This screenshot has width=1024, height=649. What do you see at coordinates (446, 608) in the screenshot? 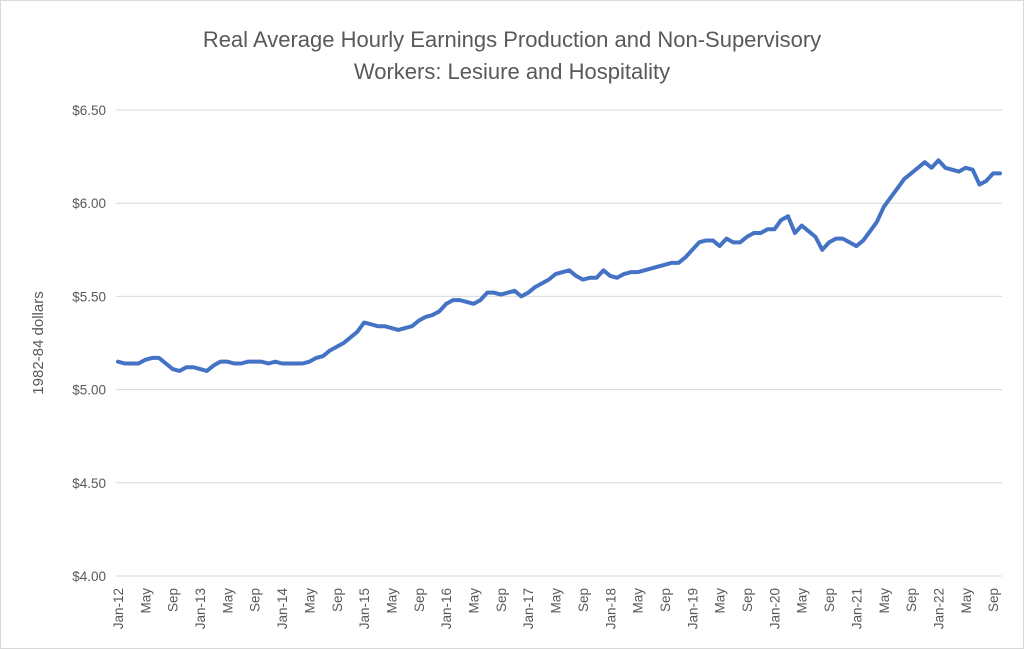
I see `x-tick-label: Jan-16` at bounding box center [446, 608].